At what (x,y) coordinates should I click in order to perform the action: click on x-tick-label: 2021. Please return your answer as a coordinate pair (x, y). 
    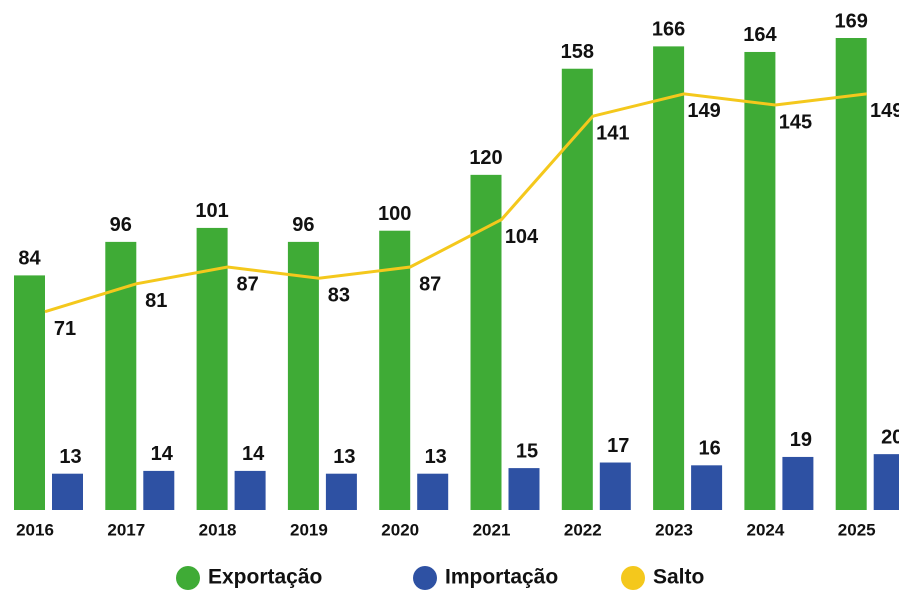
    Looking at the image, I should click on (492, 529).